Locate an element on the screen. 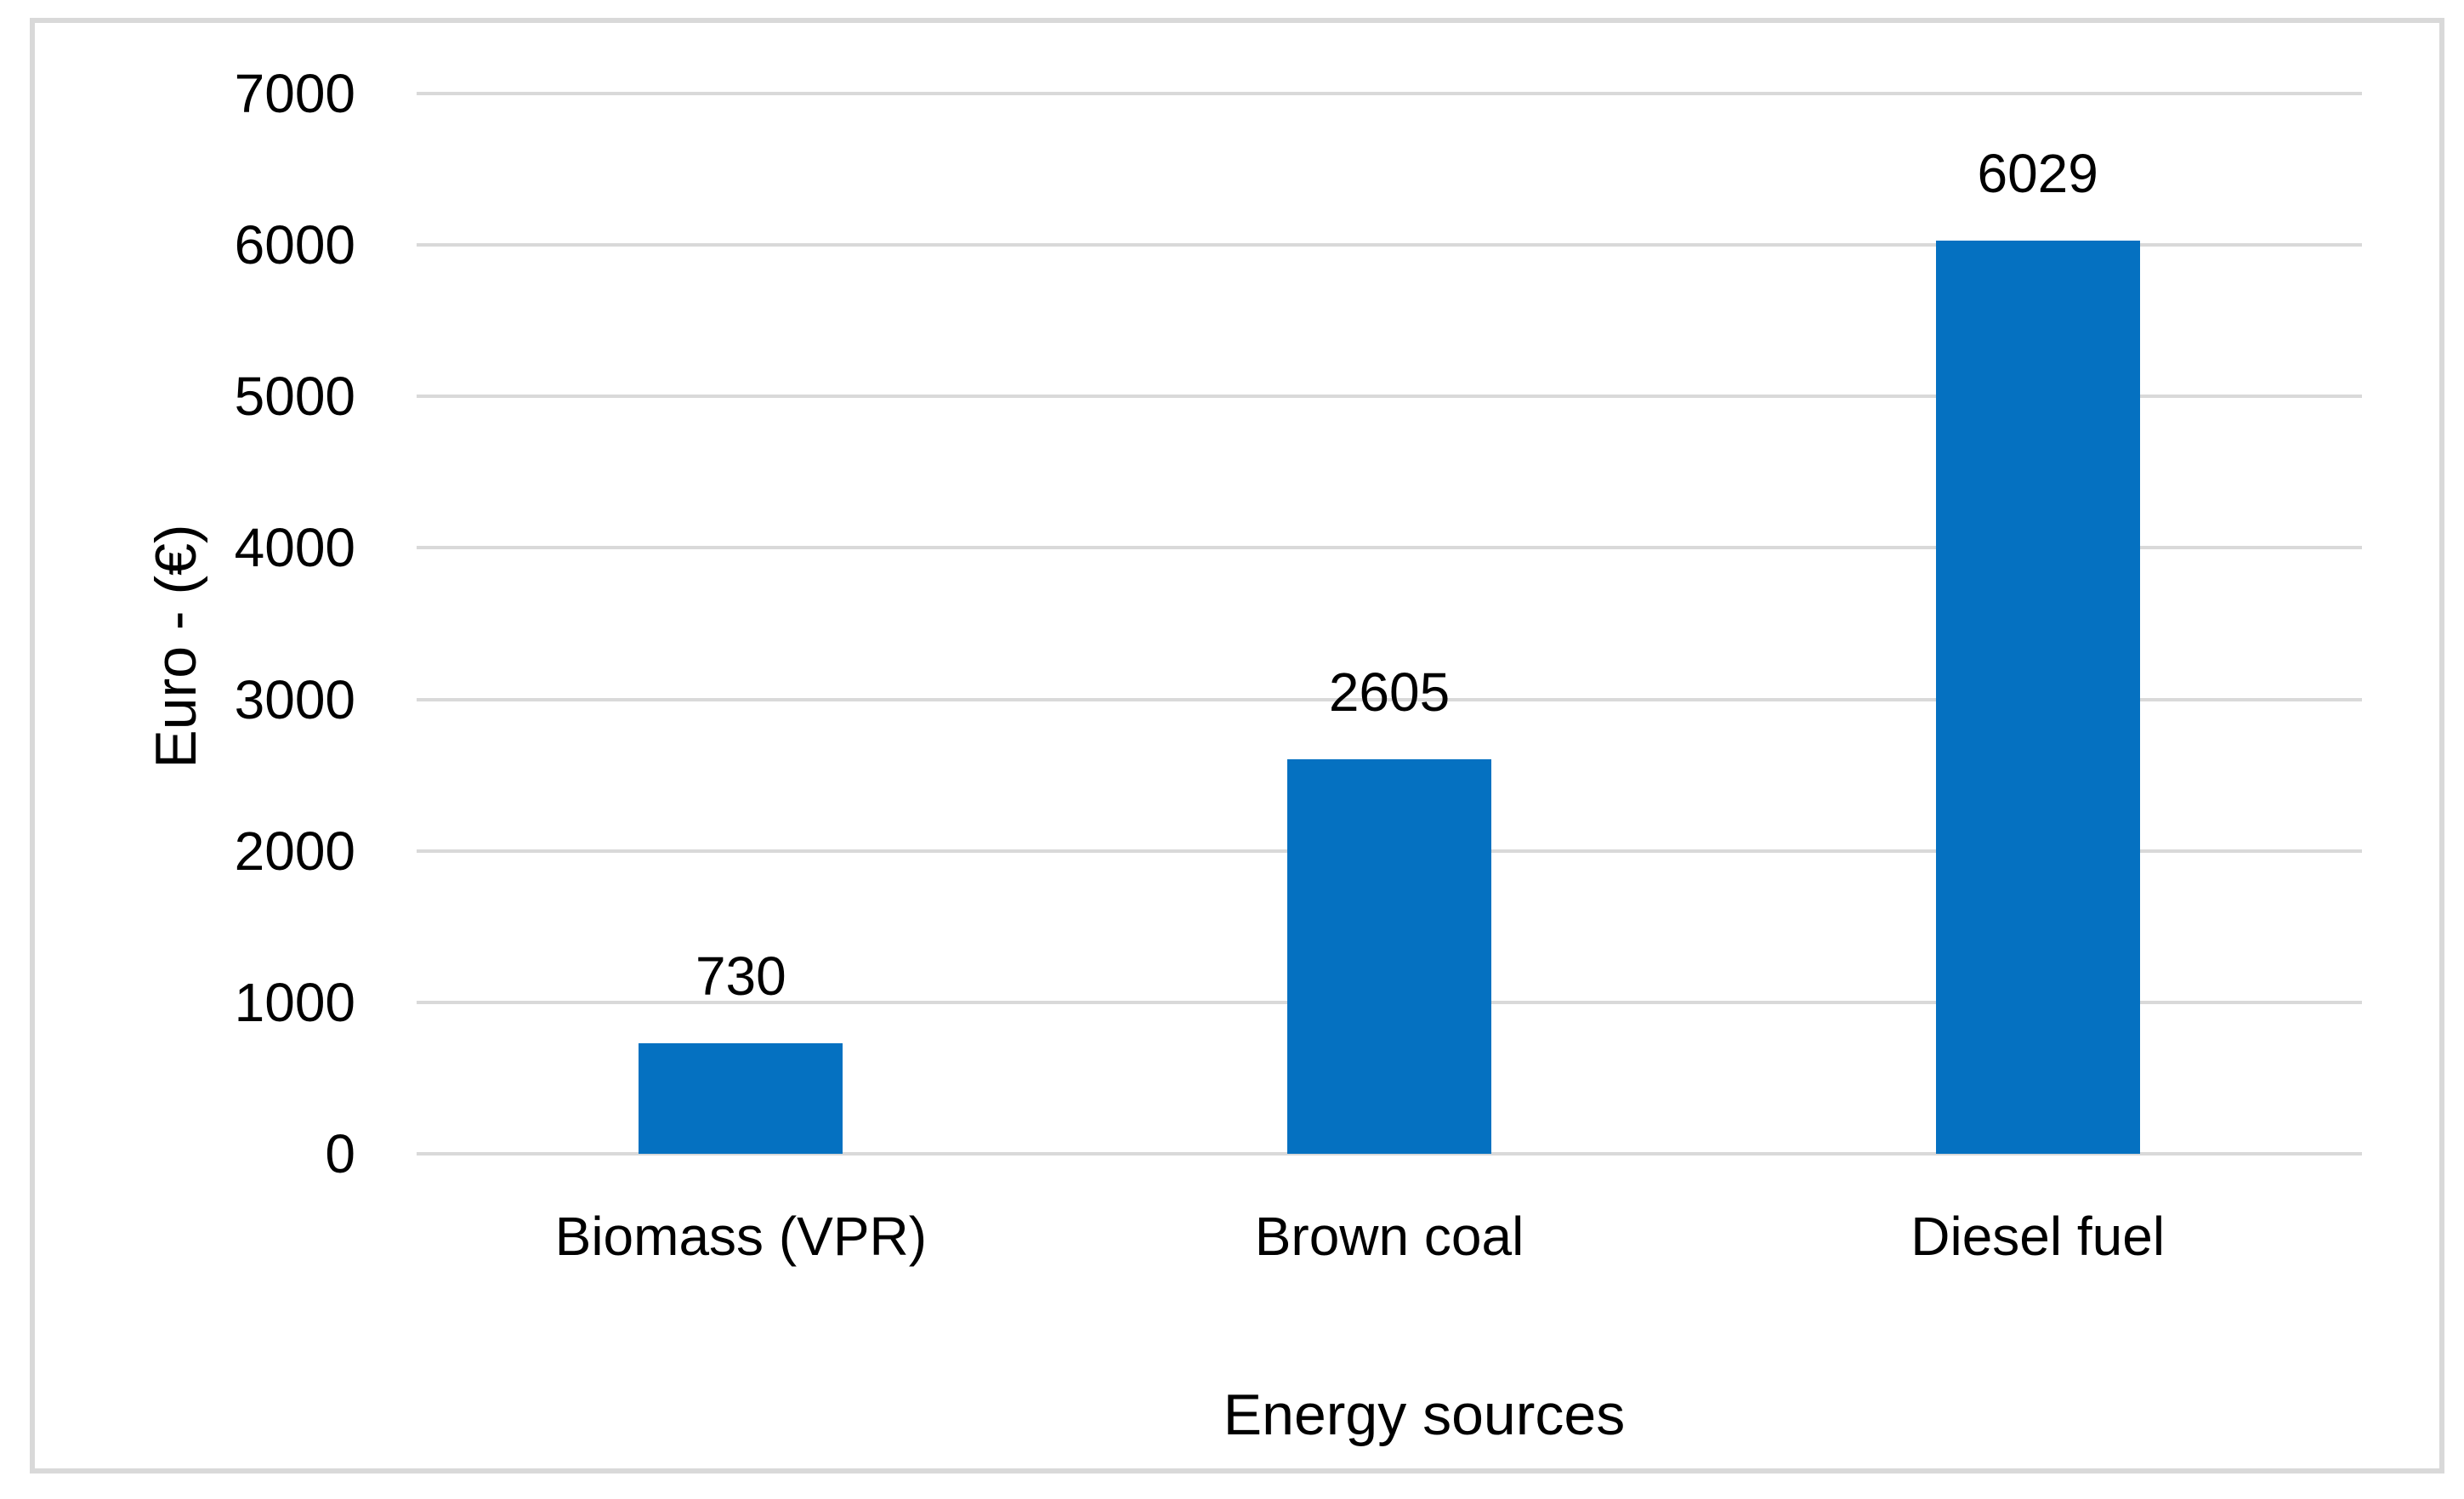 The width and height of the screenshot is (2464, 1499). bar-value-label: 730 is located at coordinates (740, 976).